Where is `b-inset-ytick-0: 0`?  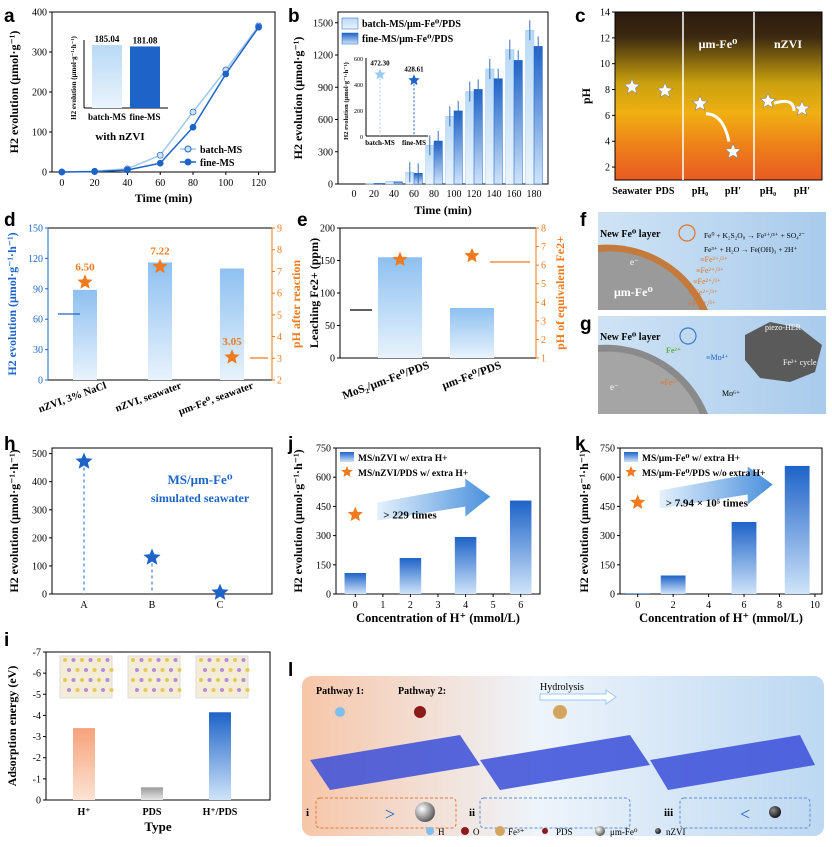
b-inset-ytick-0: 0 is located at coordinates (361, 138).